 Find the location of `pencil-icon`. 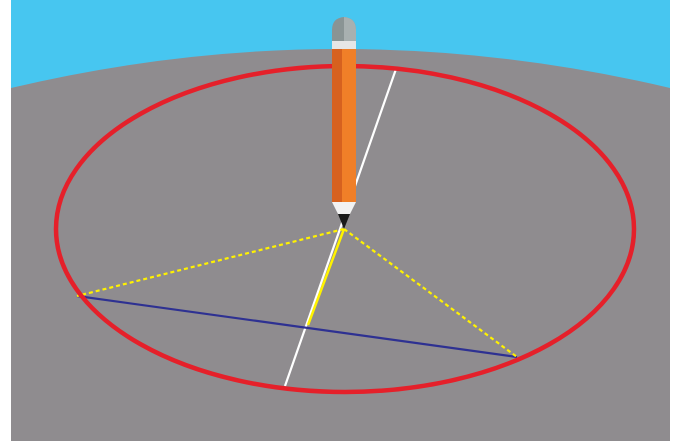

pencil-icon is located at coordinates (344, 123).